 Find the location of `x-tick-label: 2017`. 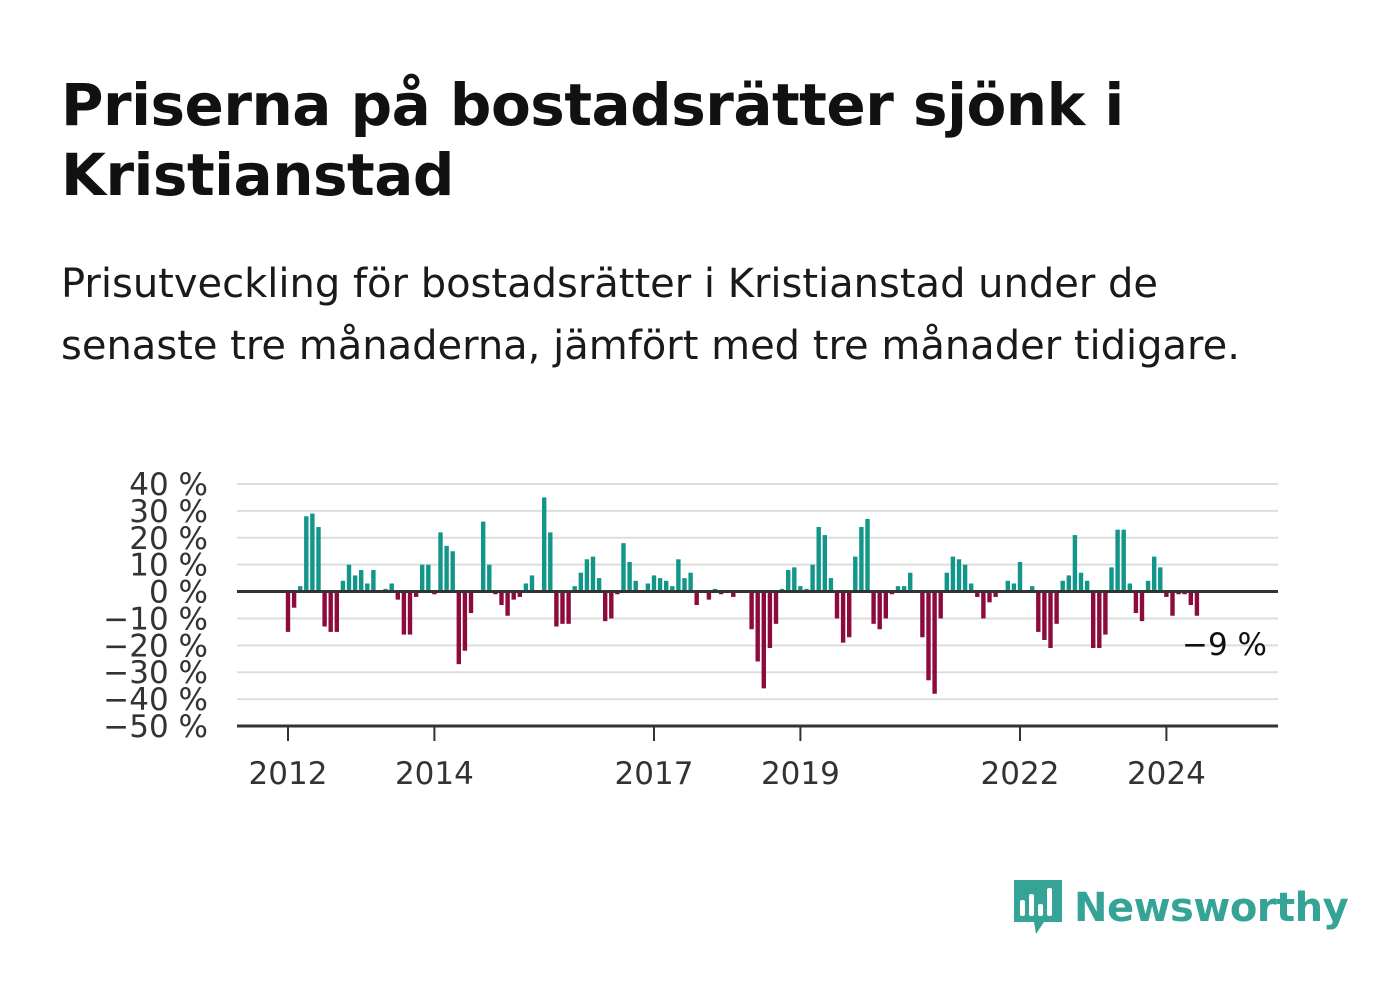

x-tick-label: 2017 is located at coordinates (654, 774).